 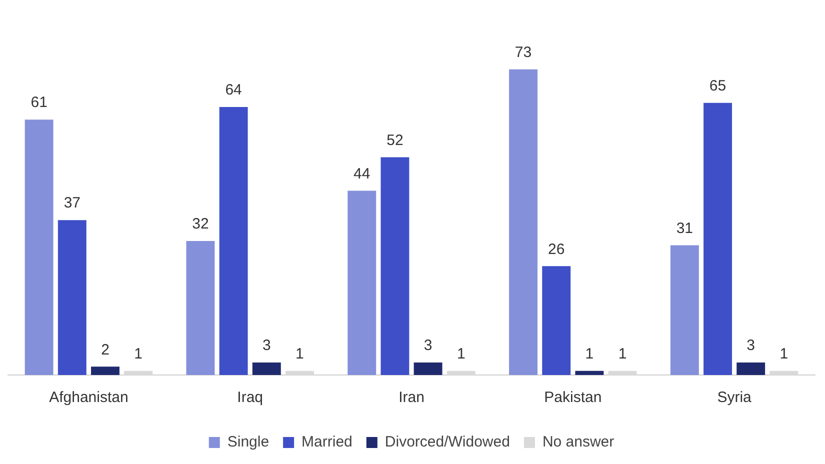 What do you see at coordinates (395, 140) in the screenshot?
I see `data-label: 52` at bounding box center [395, 140].